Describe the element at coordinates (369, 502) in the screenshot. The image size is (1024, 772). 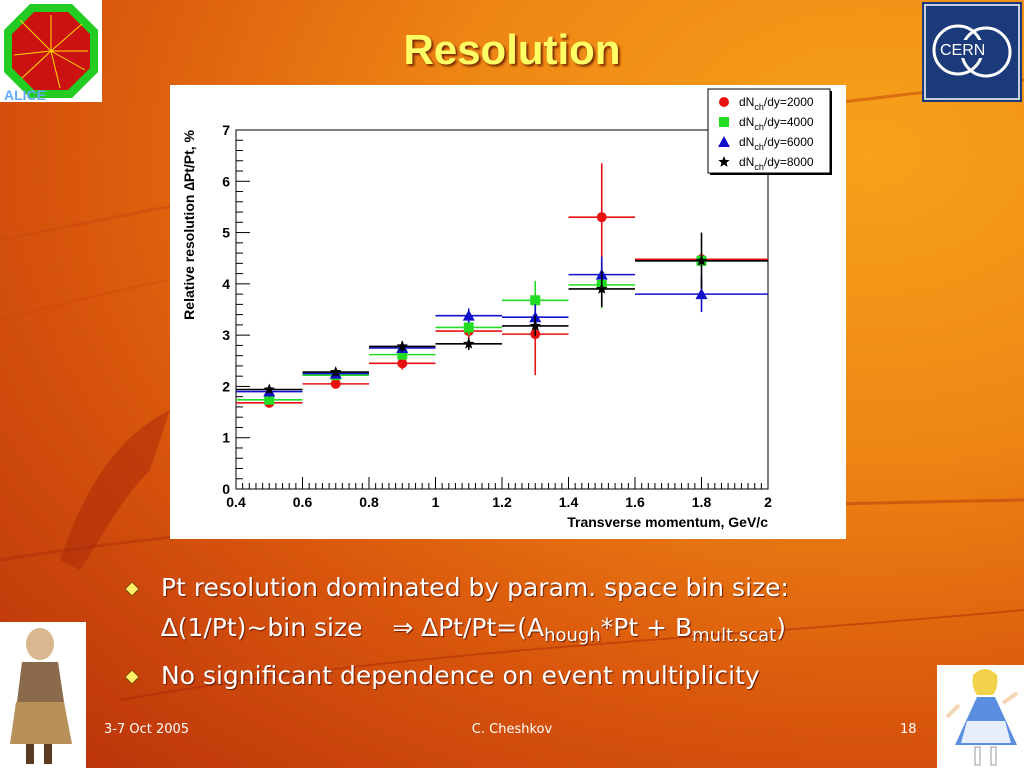
I see `x-tick-label: 0.8` at that location.